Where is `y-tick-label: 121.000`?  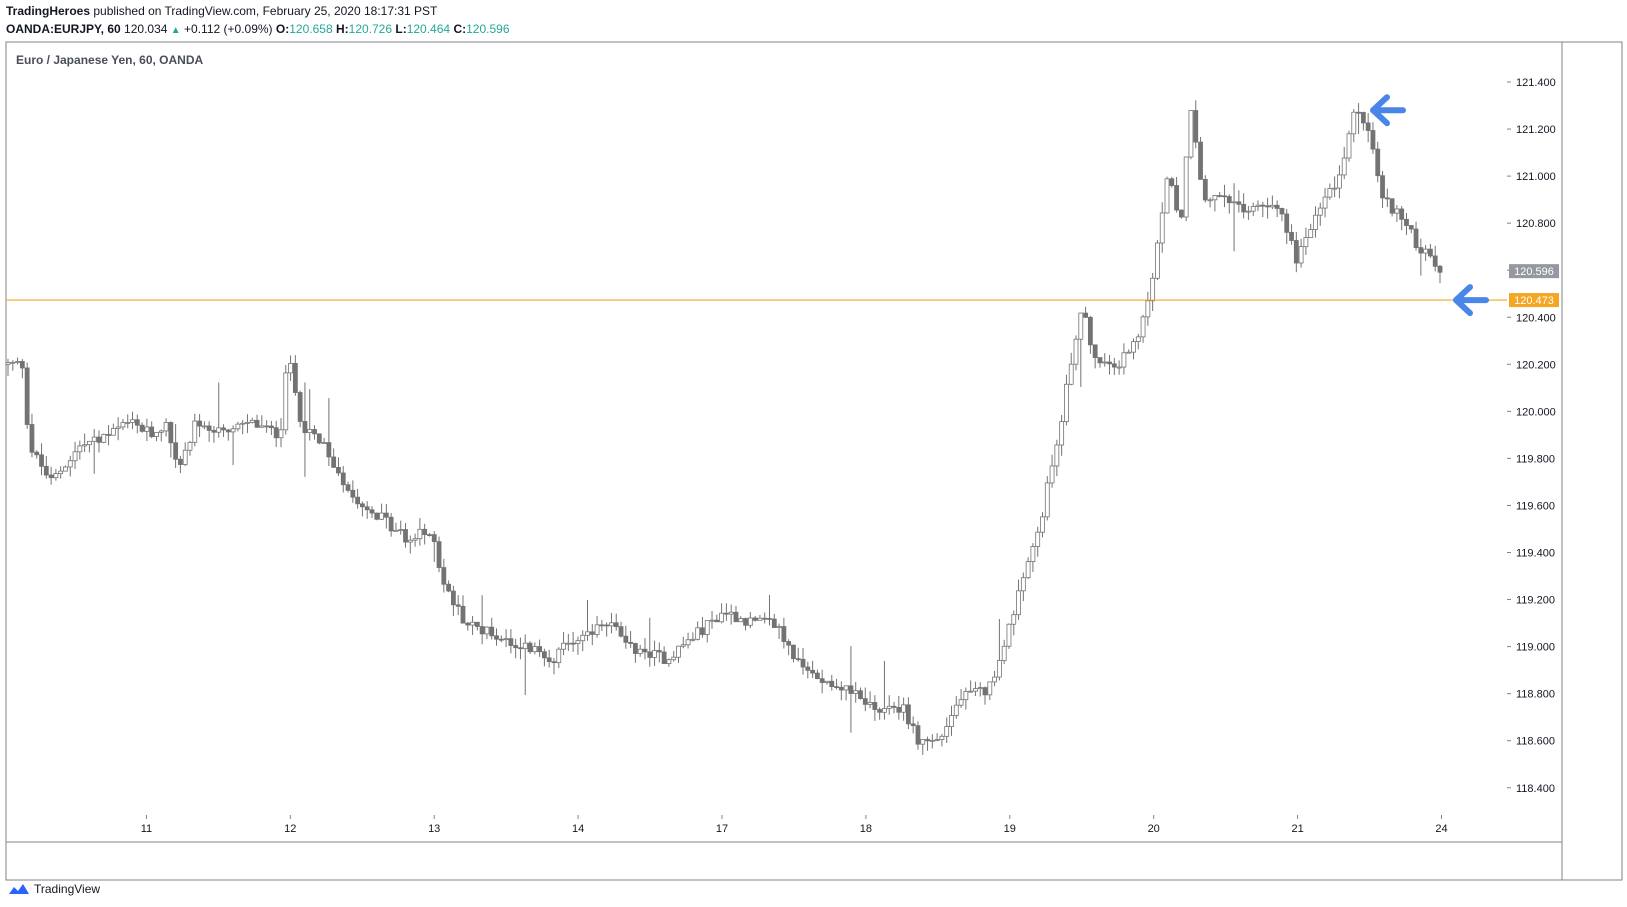 y-tick-label: 121.000 is located at coordinates (1536, 177).